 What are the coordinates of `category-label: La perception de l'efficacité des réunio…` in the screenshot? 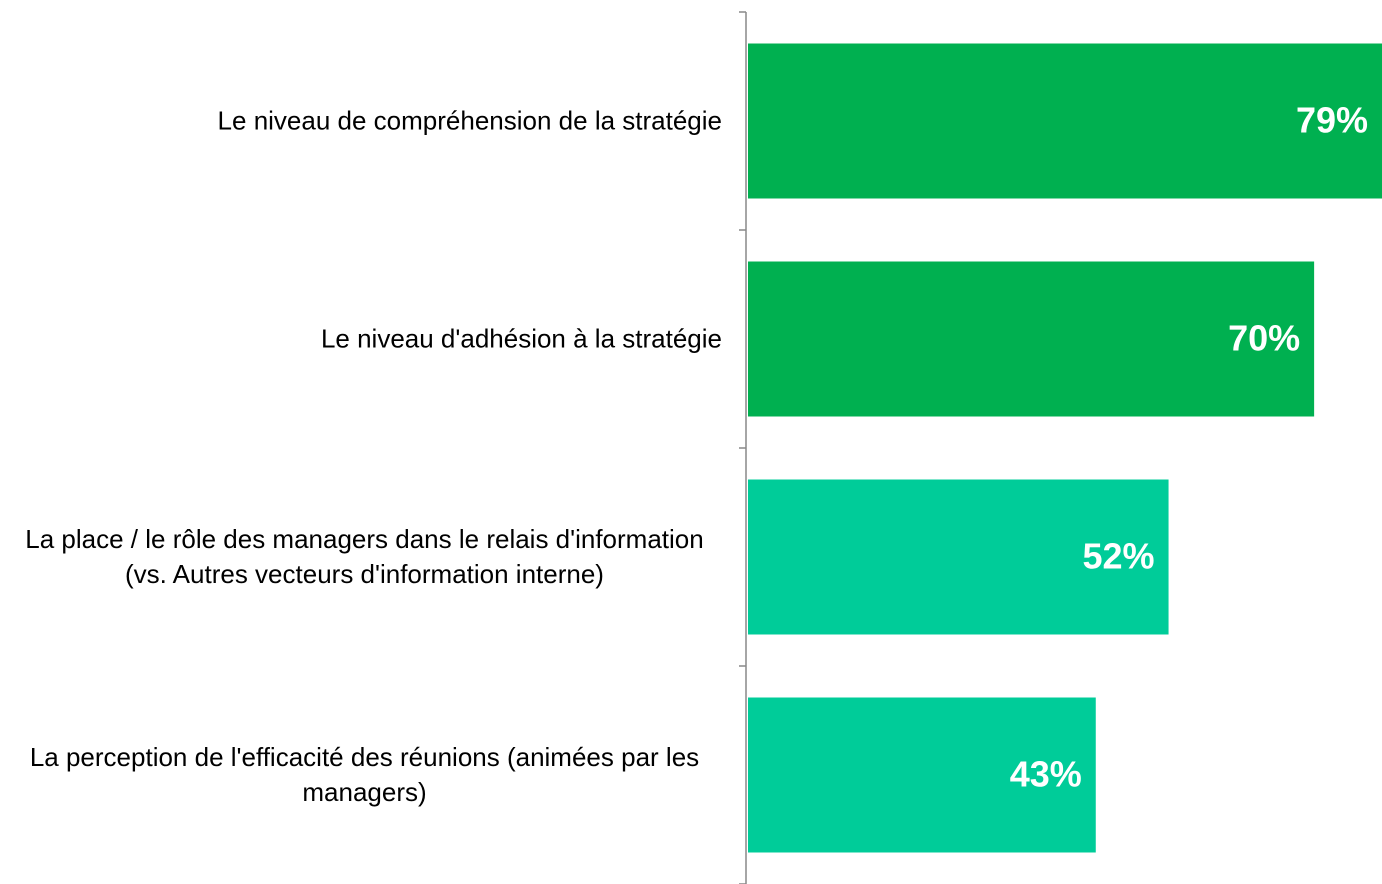 It's located at (364, 774).